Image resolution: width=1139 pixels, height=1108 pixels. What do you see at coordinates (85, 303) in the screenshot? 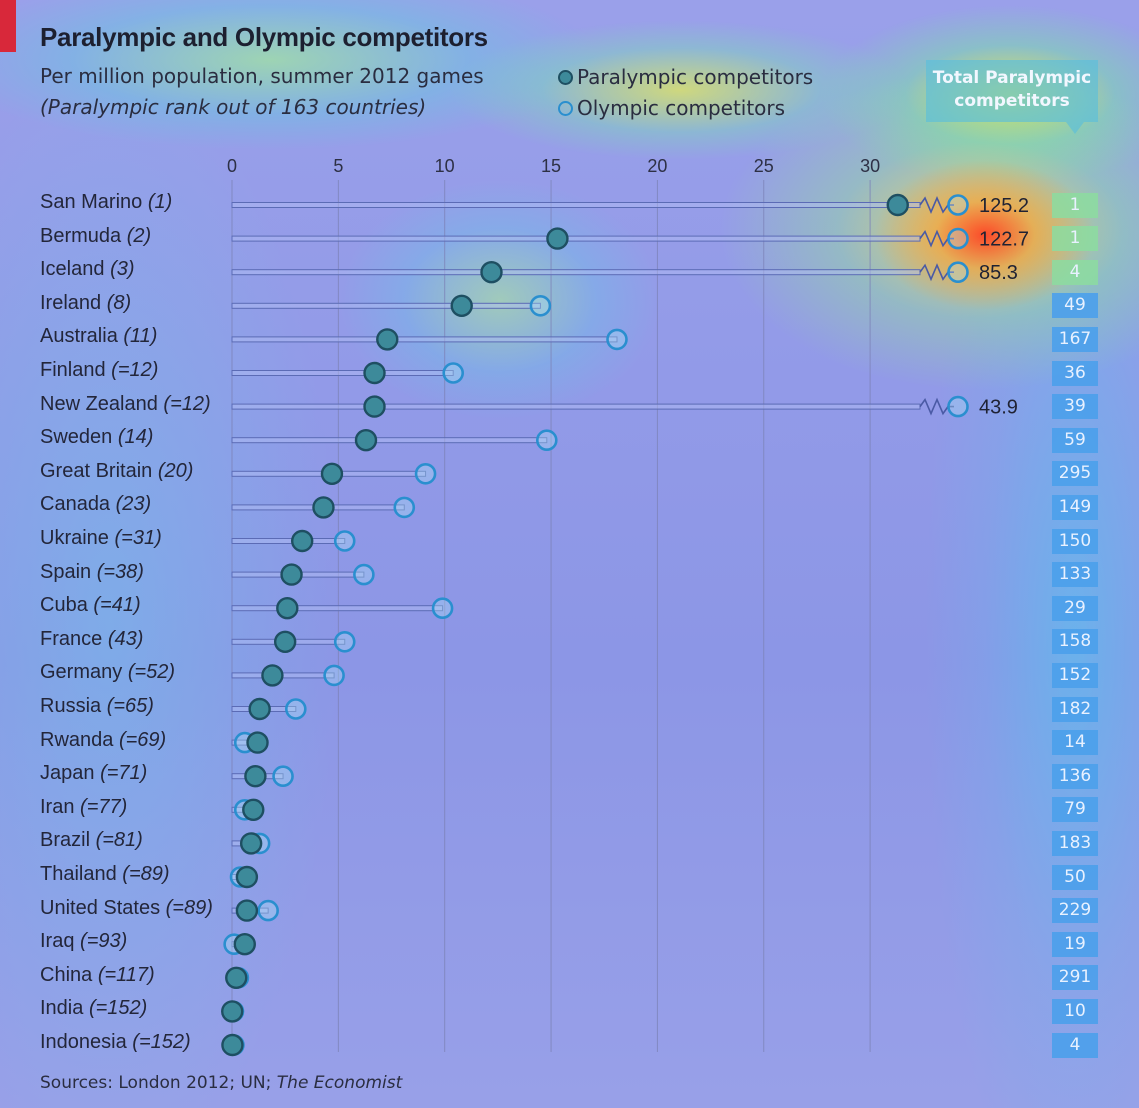
I see `country-label: Ireland (8)` at bounding box center [85, 303].